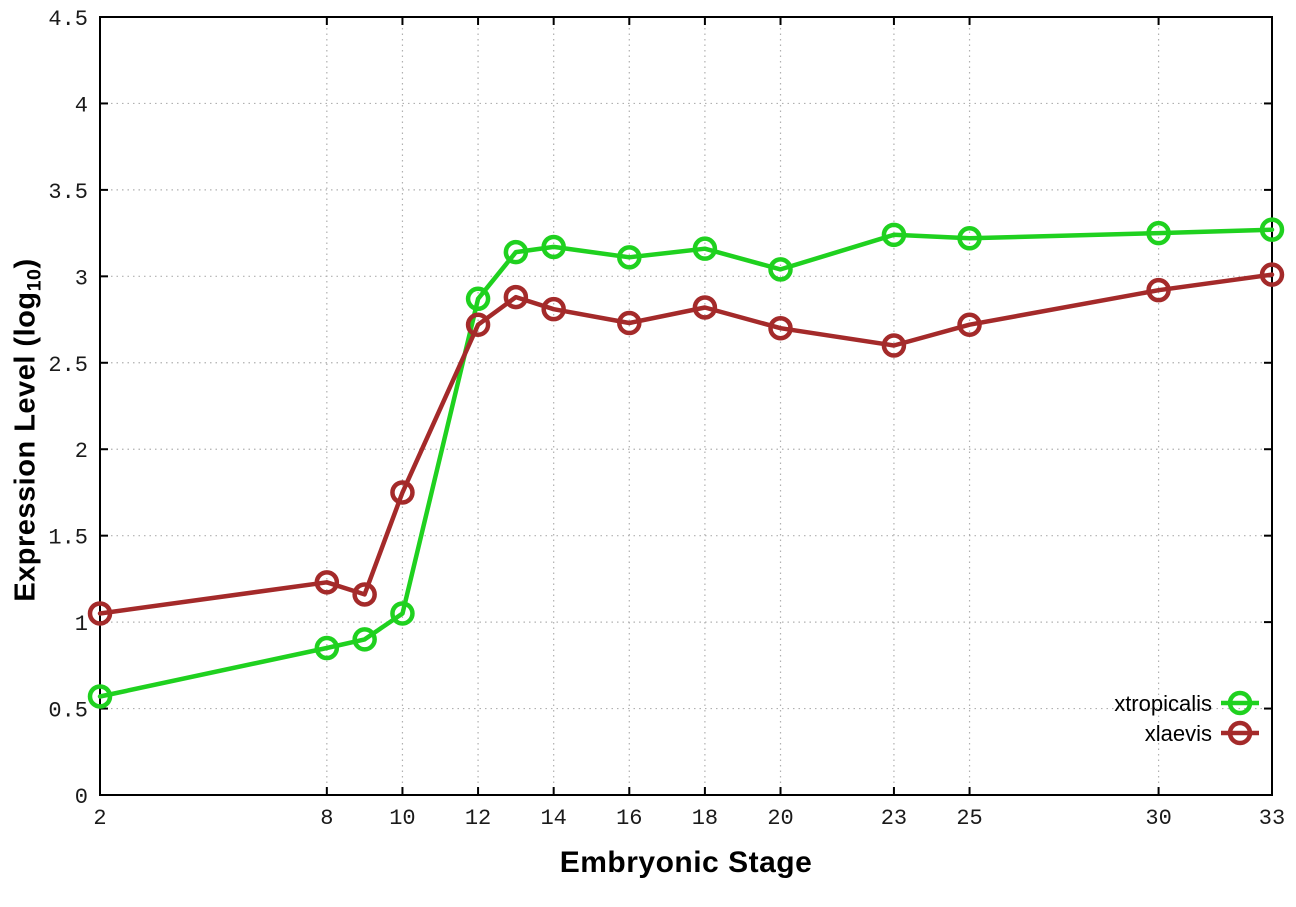 Image resolution: width=1296 pixels, height=907 pixels. Describe the element at coordinates (68, 19) in the screenshot. I see `y-tick-label: 4.5` at that location.